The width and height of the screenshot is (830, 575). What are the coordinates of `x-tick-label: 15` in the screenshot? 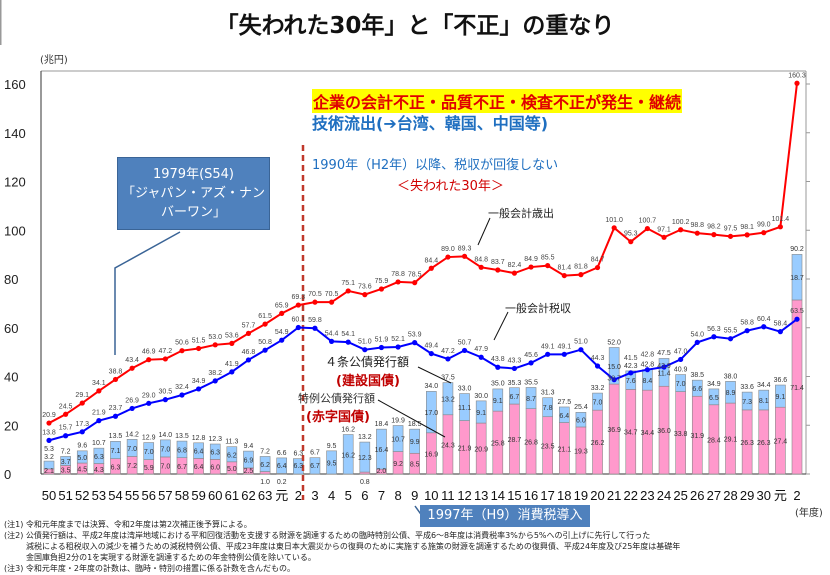 It's located at (514, 495).